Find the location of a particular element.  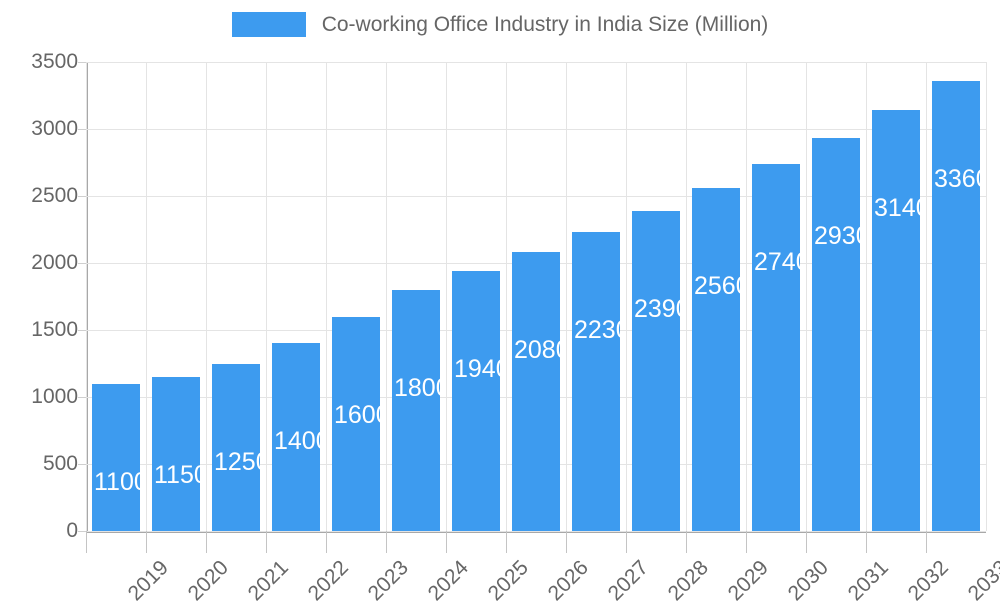

bar-label-clip: 2390 is located at coordinates (656, 371).